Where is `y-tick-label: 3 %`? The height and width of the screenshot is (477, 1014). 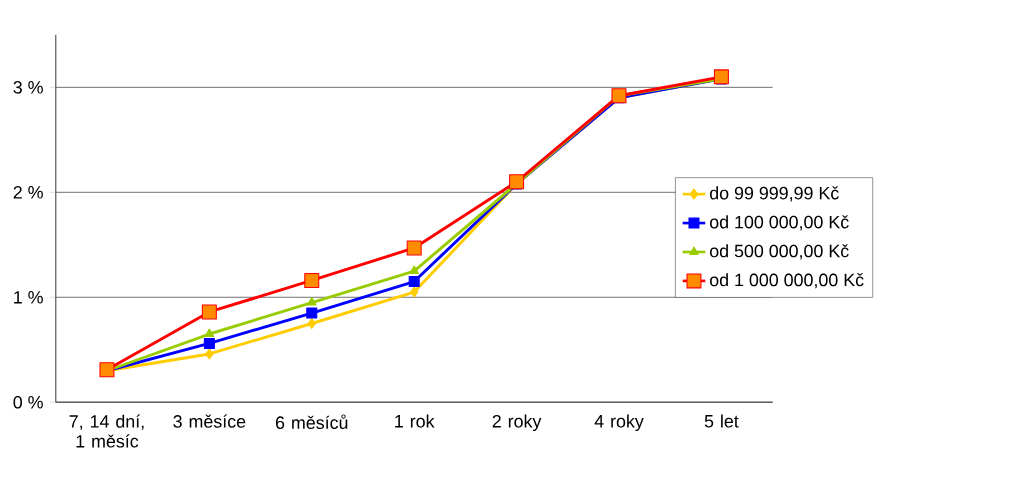
y-tick-label: 3 % is located at coordinates (28, 87).